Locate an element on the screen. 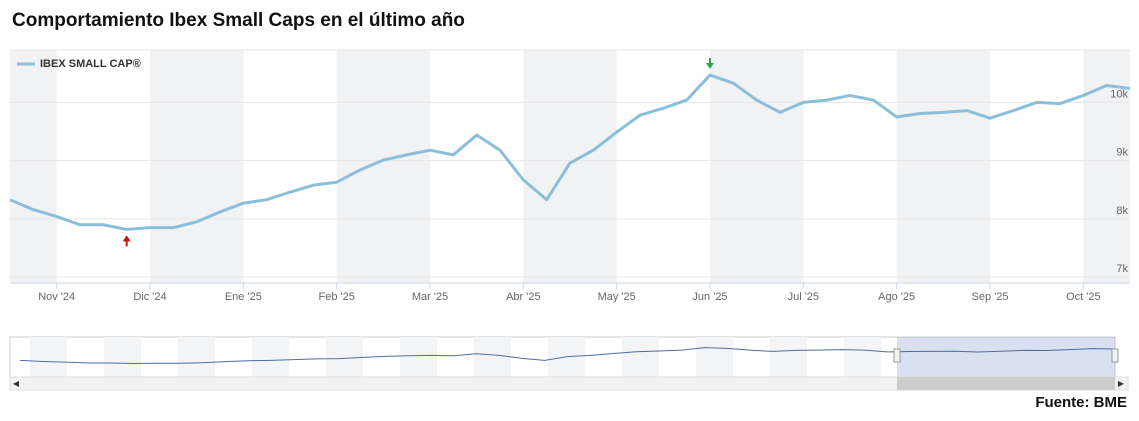 The image size is (1139, 421). x-tick-label: Feb '25 is located at coordinates (336, 297).